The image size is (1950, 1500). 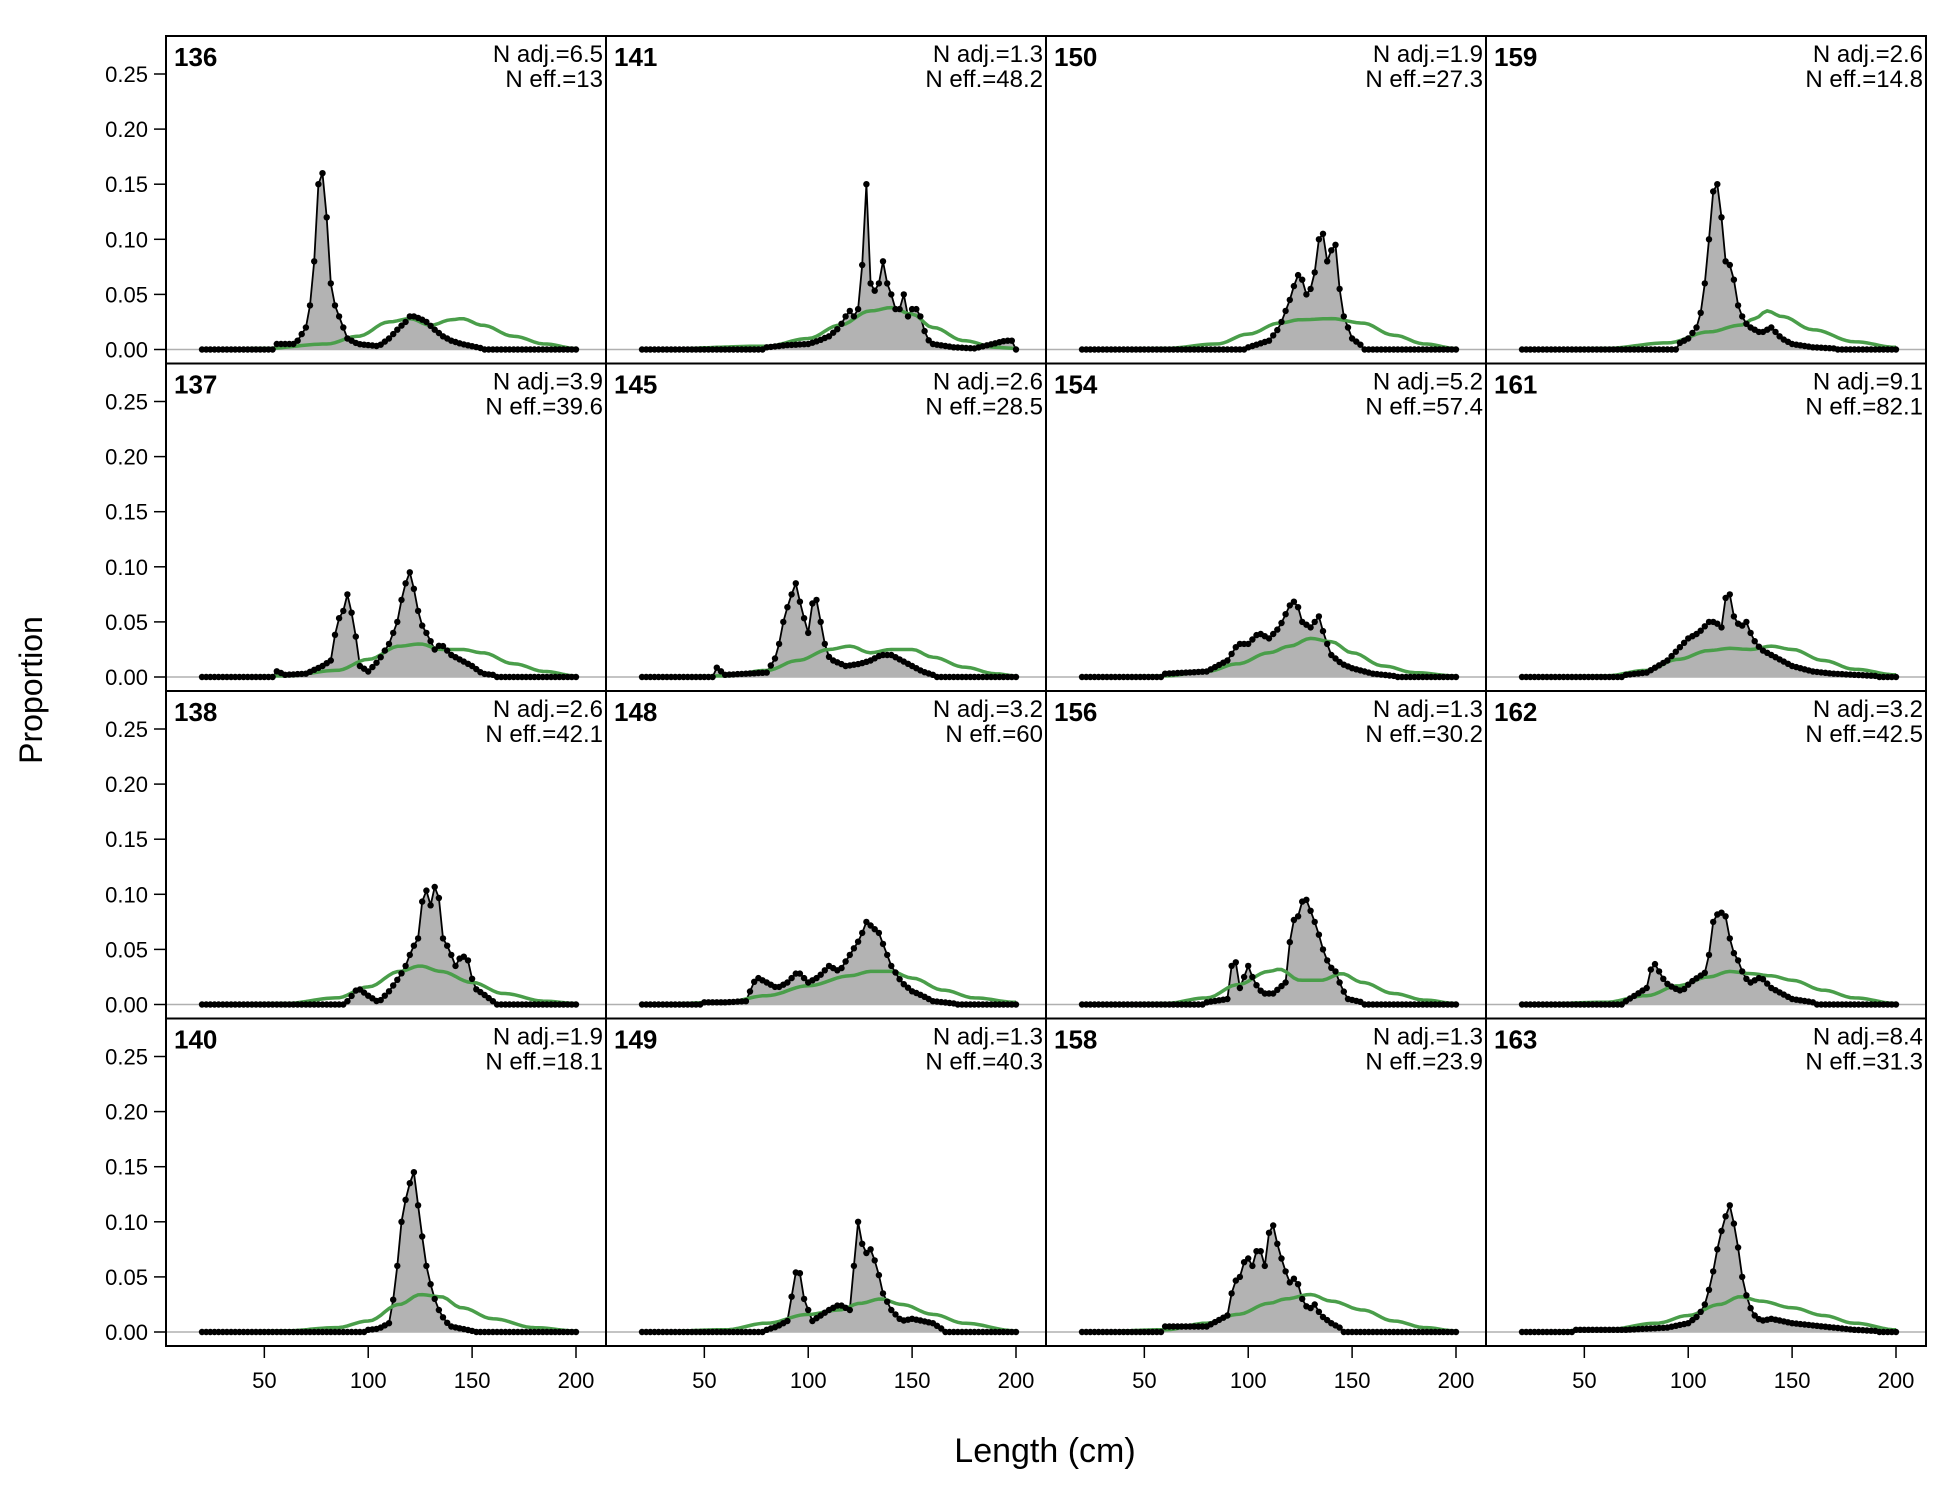 What do you see at coordinates (126, 784) in the screenshot?
I see `y-tick-label: 0.20` at bounding box center [126, 784].